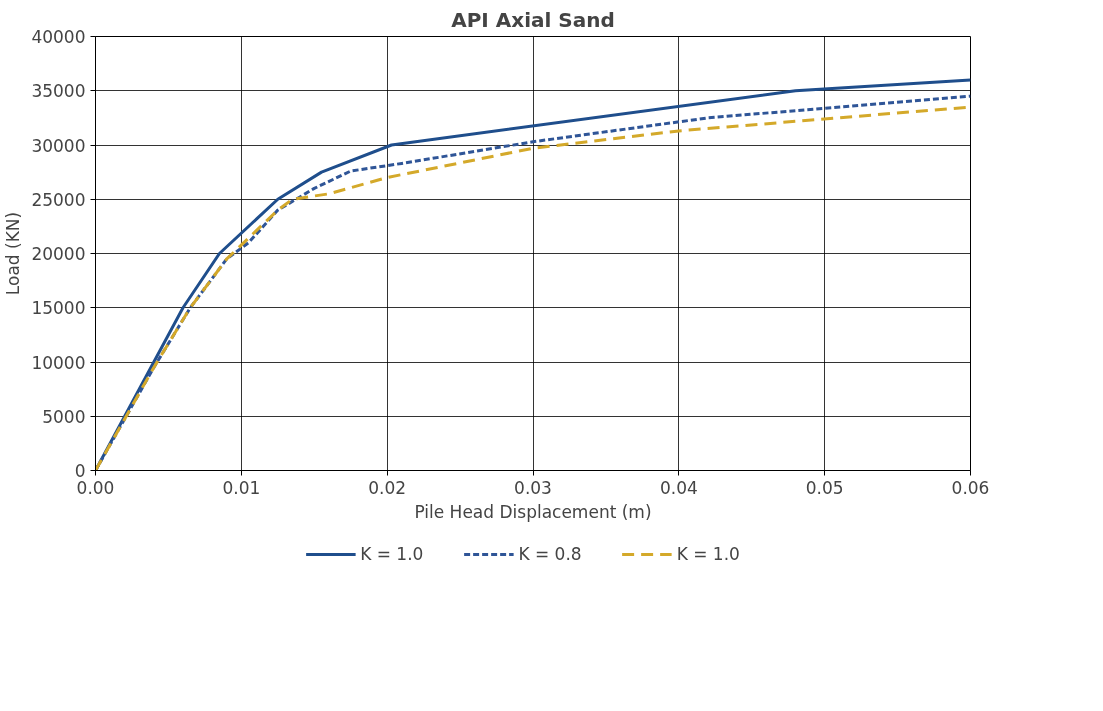  What do you see at coordinates (58, 37) in the screenshot?
I see `y-tick-label: 40000` at bounding box center [58, 37].